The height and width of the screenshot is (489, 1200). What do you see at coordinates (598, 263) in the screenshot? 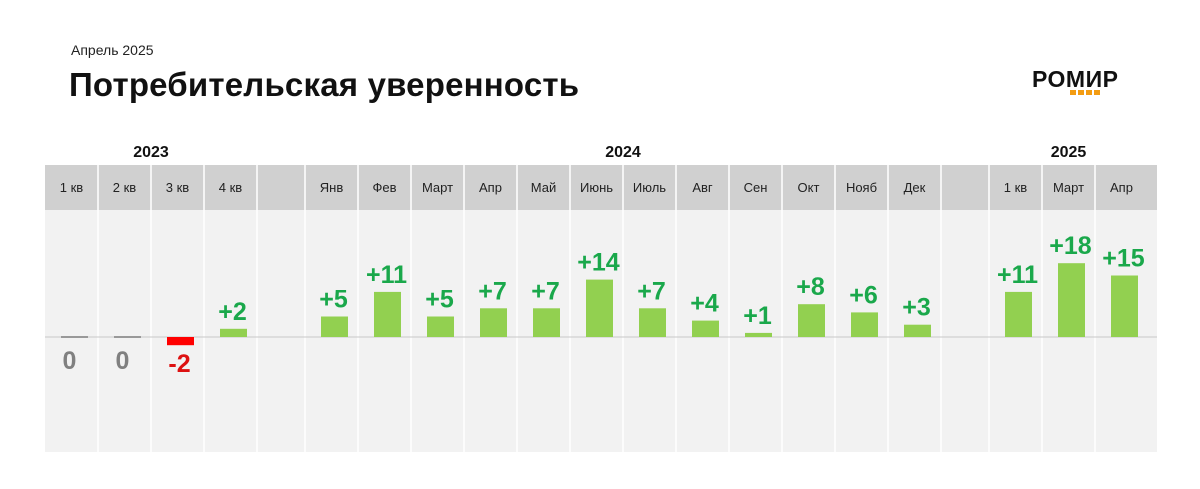
I see `data-label: +14` at bounding box center [598, 263].